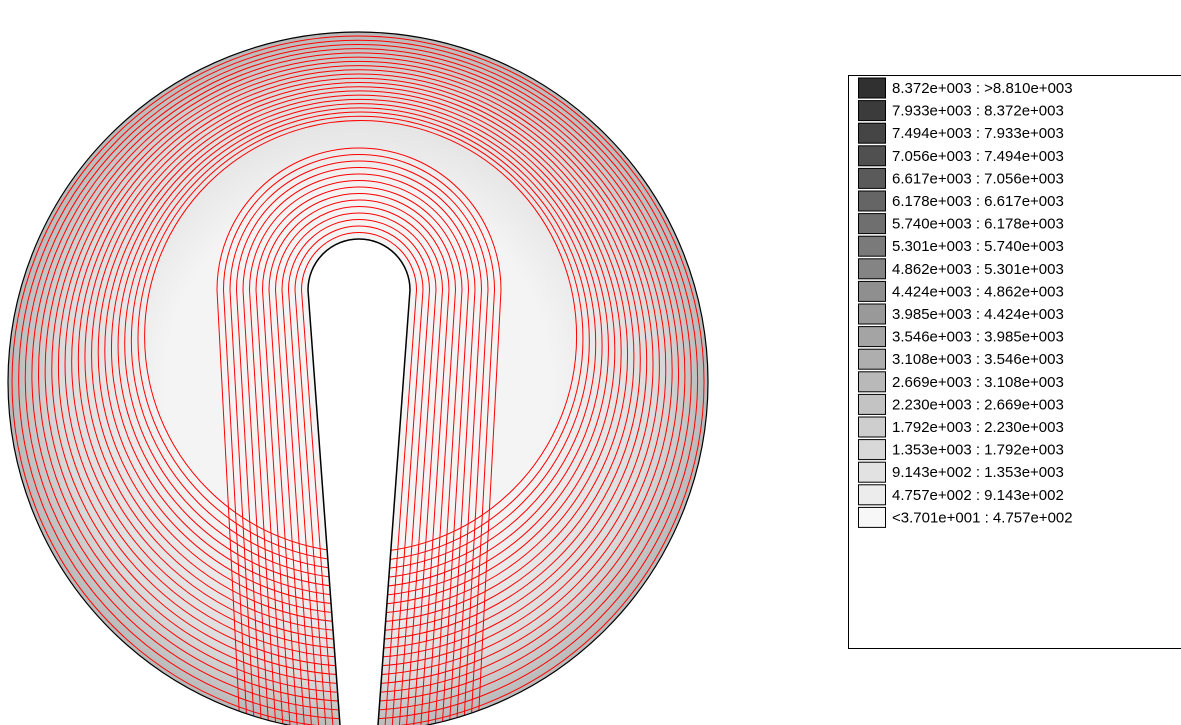 This screenshot has height=725, width=1181. I want to click on legend-label: <3.701e+001 : 4.757e+002, so click(982, 517).